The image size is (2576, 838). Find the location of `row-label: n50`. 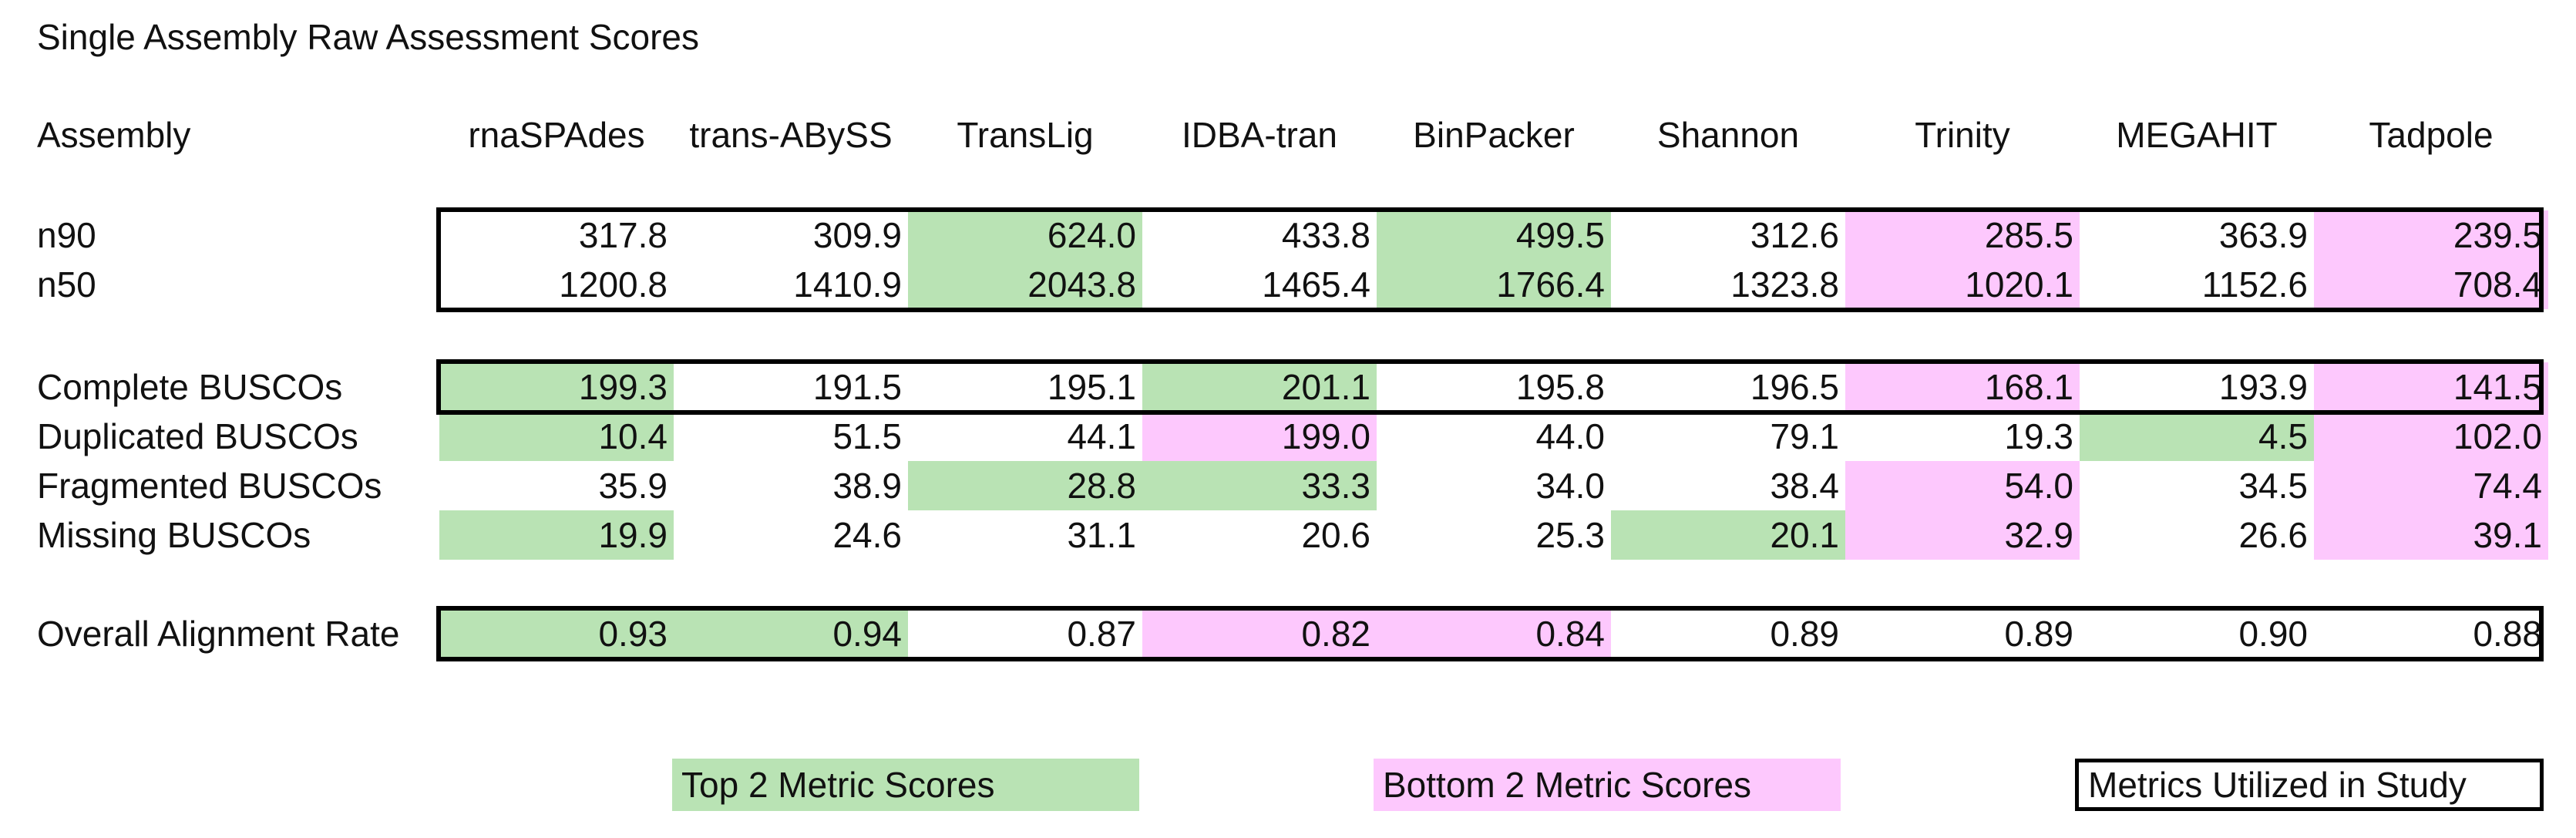

row-label: n50 is located at coordinates (66, 284).